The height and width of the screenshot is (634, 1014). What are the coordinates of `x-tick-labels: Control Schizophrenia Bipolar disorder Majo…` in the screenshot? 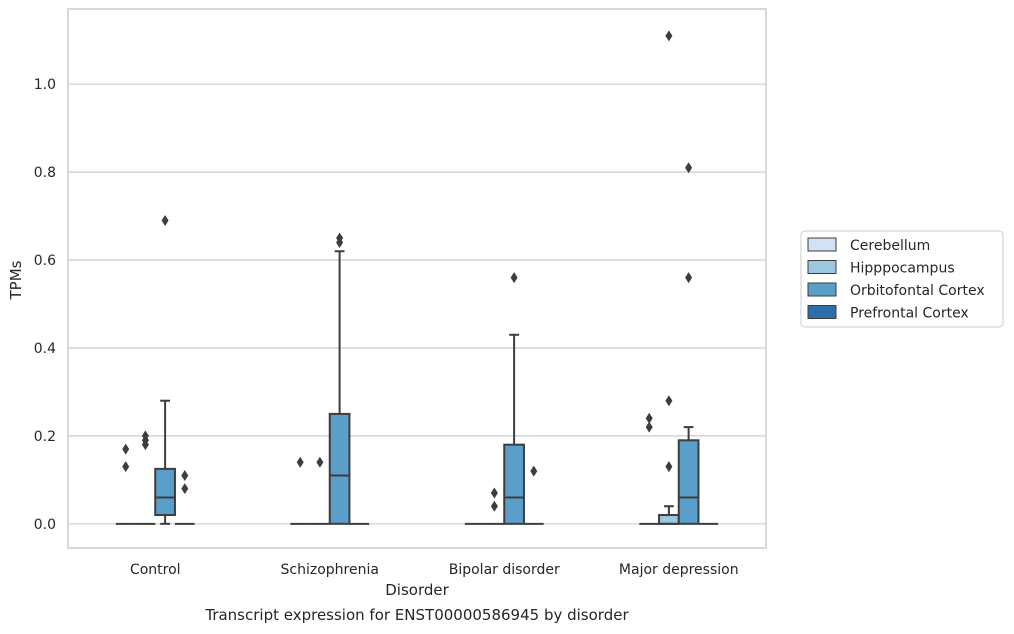 It's located at (434, 570).